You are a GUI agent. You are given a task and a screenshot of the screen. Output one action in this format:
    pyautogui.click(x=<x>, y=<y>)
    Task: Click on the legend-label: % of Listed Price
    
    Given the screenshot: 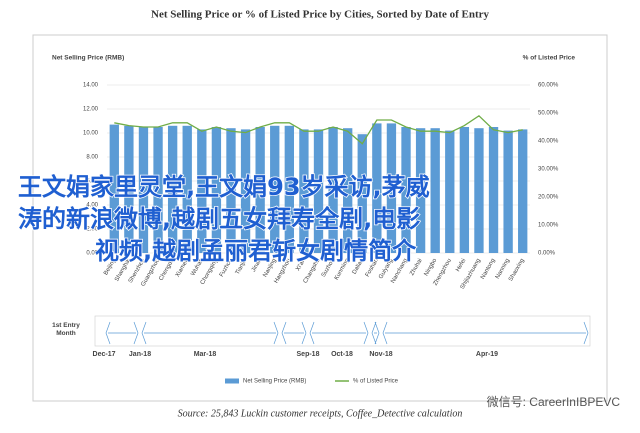 What is the action you would take?
    pyautogui.click(x=376, y=382)
    